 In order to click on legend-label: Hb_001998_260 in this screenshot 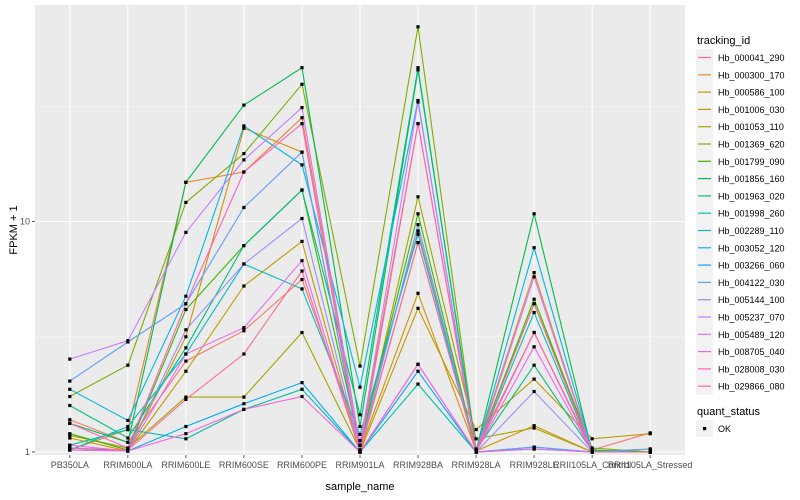, I will do `click(751, 214)`.